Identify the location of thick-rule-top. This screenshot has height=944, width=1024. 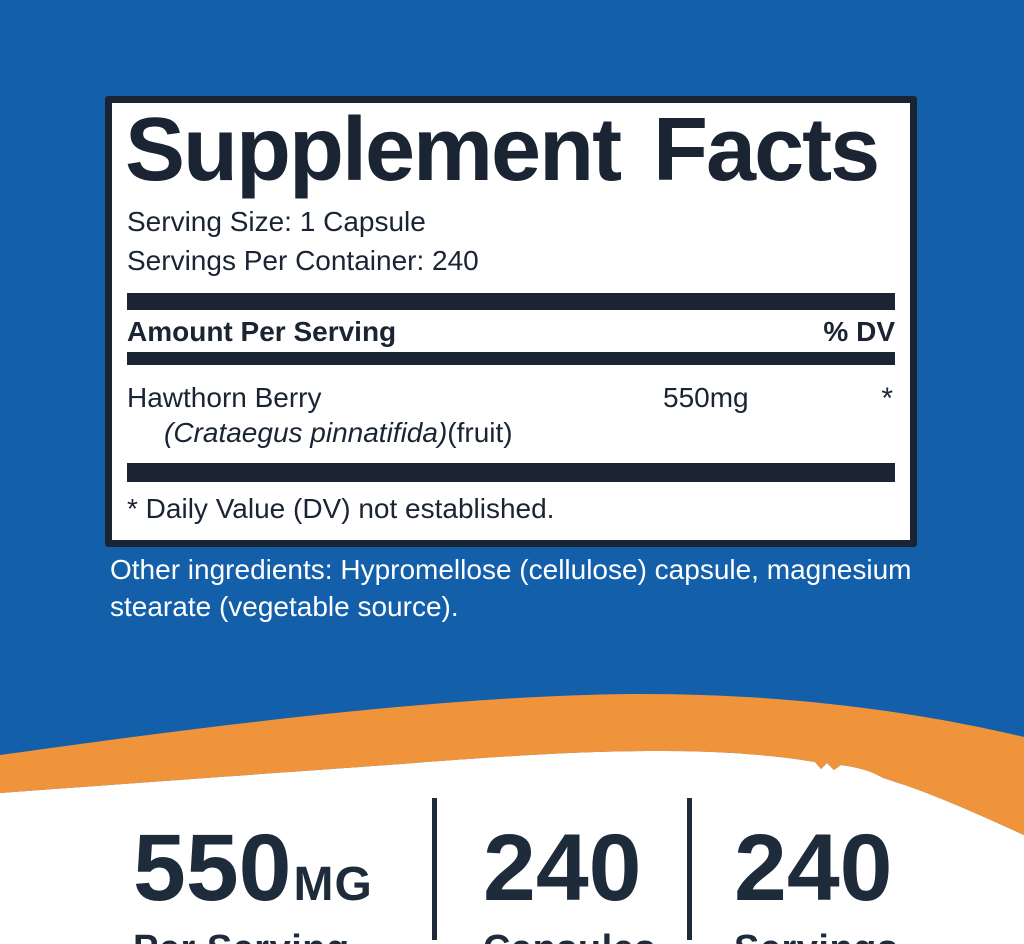
(511, 301).